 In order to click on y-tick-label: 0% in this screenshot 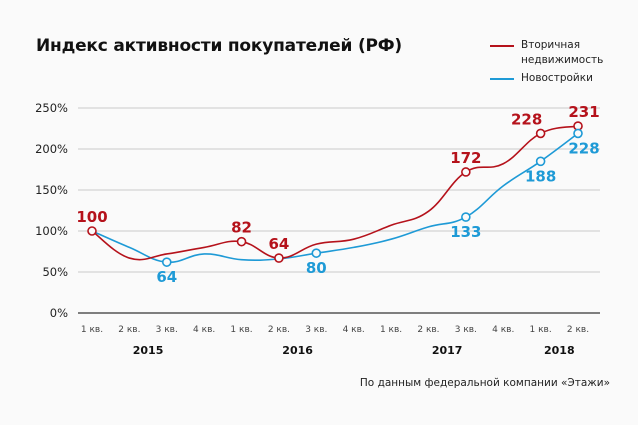, I will do `click(59, 313)`.